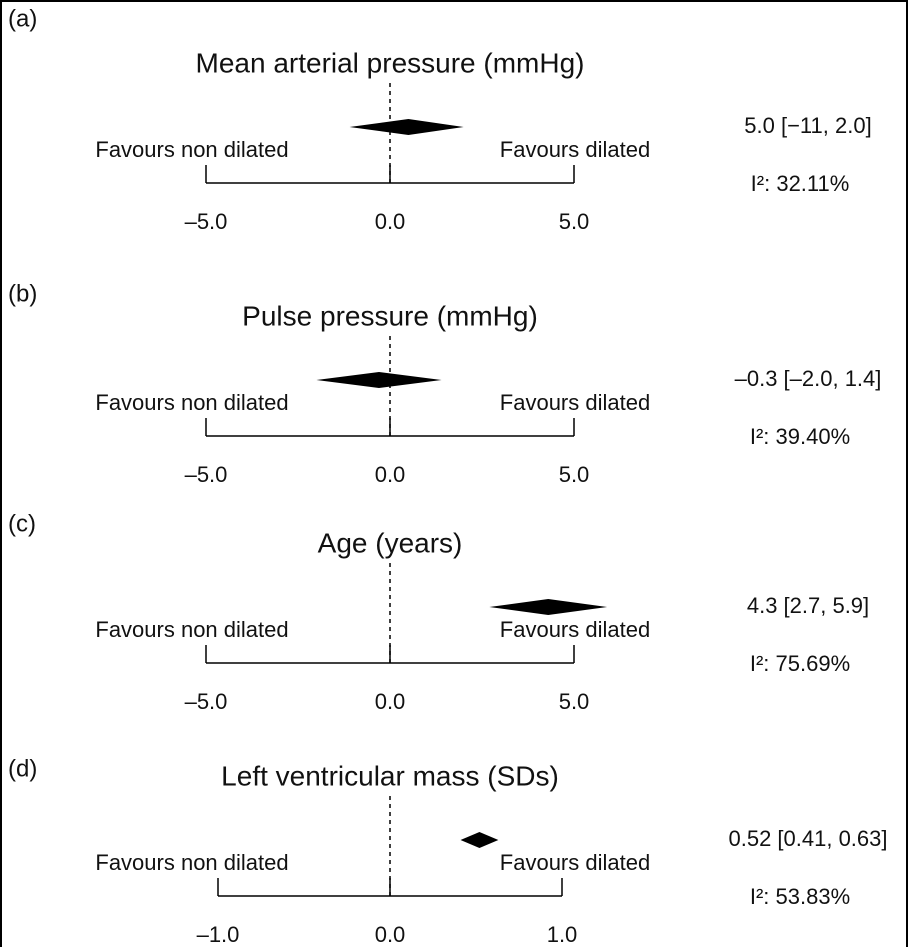 This screenshot has height=947, width=908. Describe the element at coordinates (808, 378) in the screenshot. I see `estimate-label: –0.3 [–2.0, 1.4]` at that location.